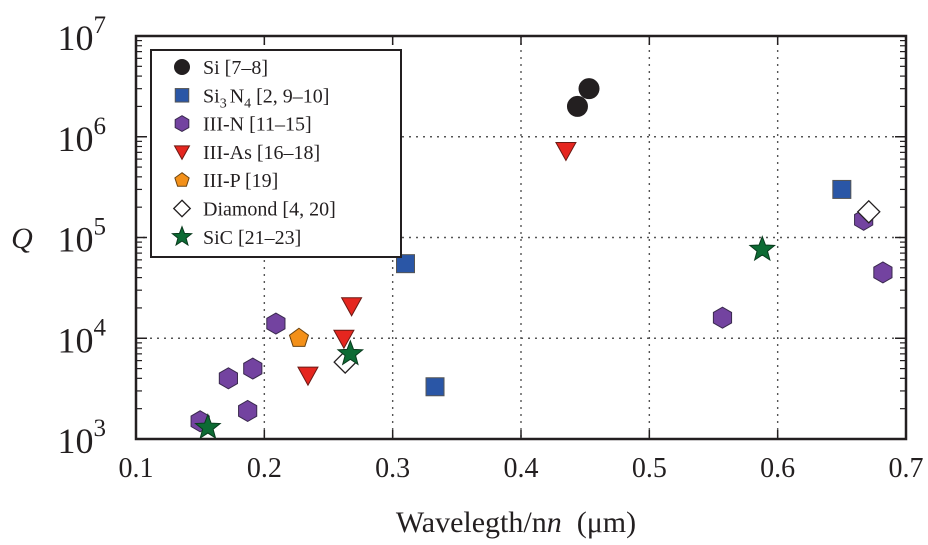  I want to click on x-tick-label: 0.6, so click(777, 468).